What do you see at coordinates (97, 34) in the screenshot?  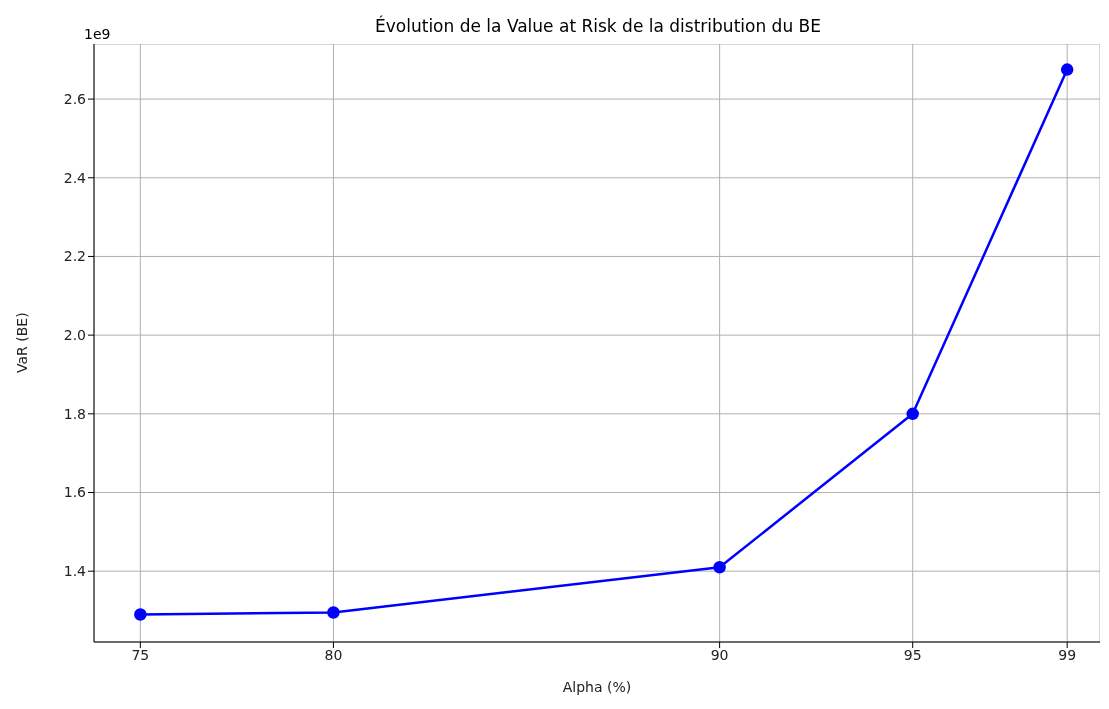 I see `text: 1e9` at bounding box center [97, 34].